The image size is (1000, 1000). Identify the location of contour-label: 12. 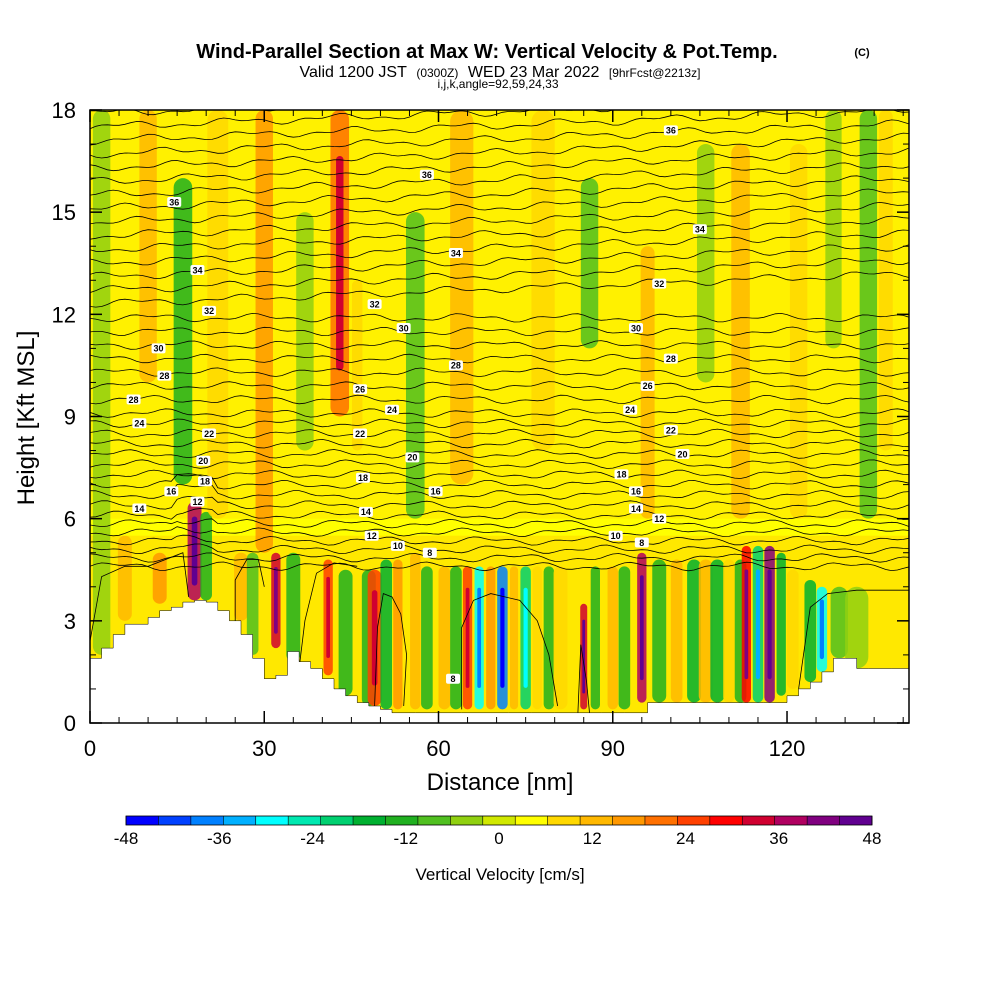
(659, 518).